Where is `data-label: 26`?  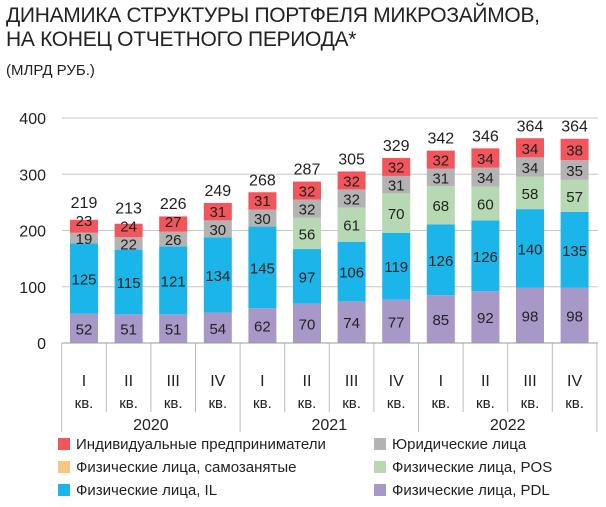 data-label: 26 is located at coordinates (173, 240).